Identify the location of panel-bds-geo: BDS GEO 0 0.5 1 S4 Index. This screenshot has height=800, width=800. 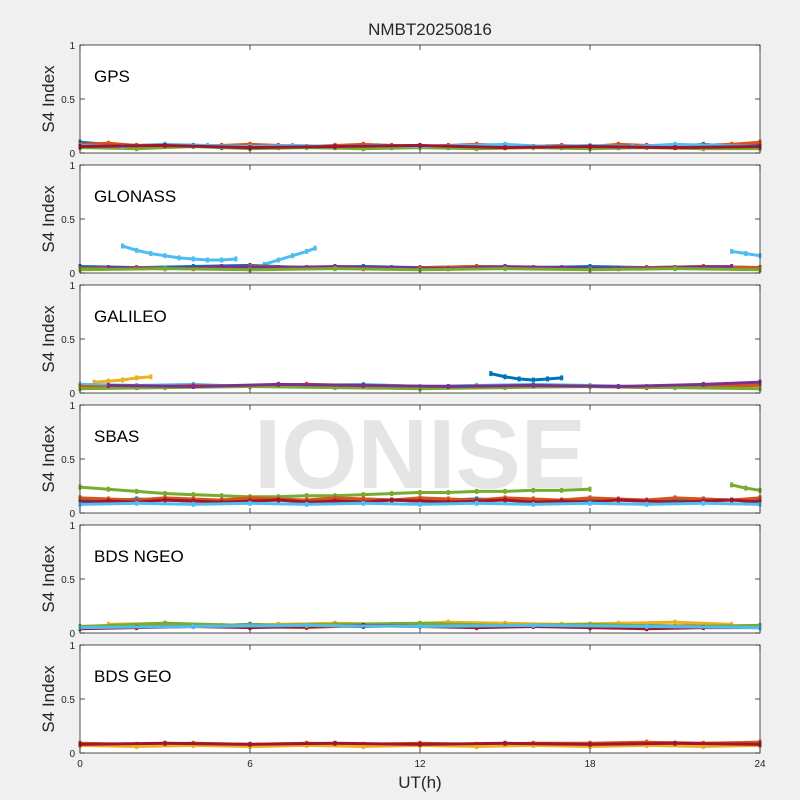
(400, 700).